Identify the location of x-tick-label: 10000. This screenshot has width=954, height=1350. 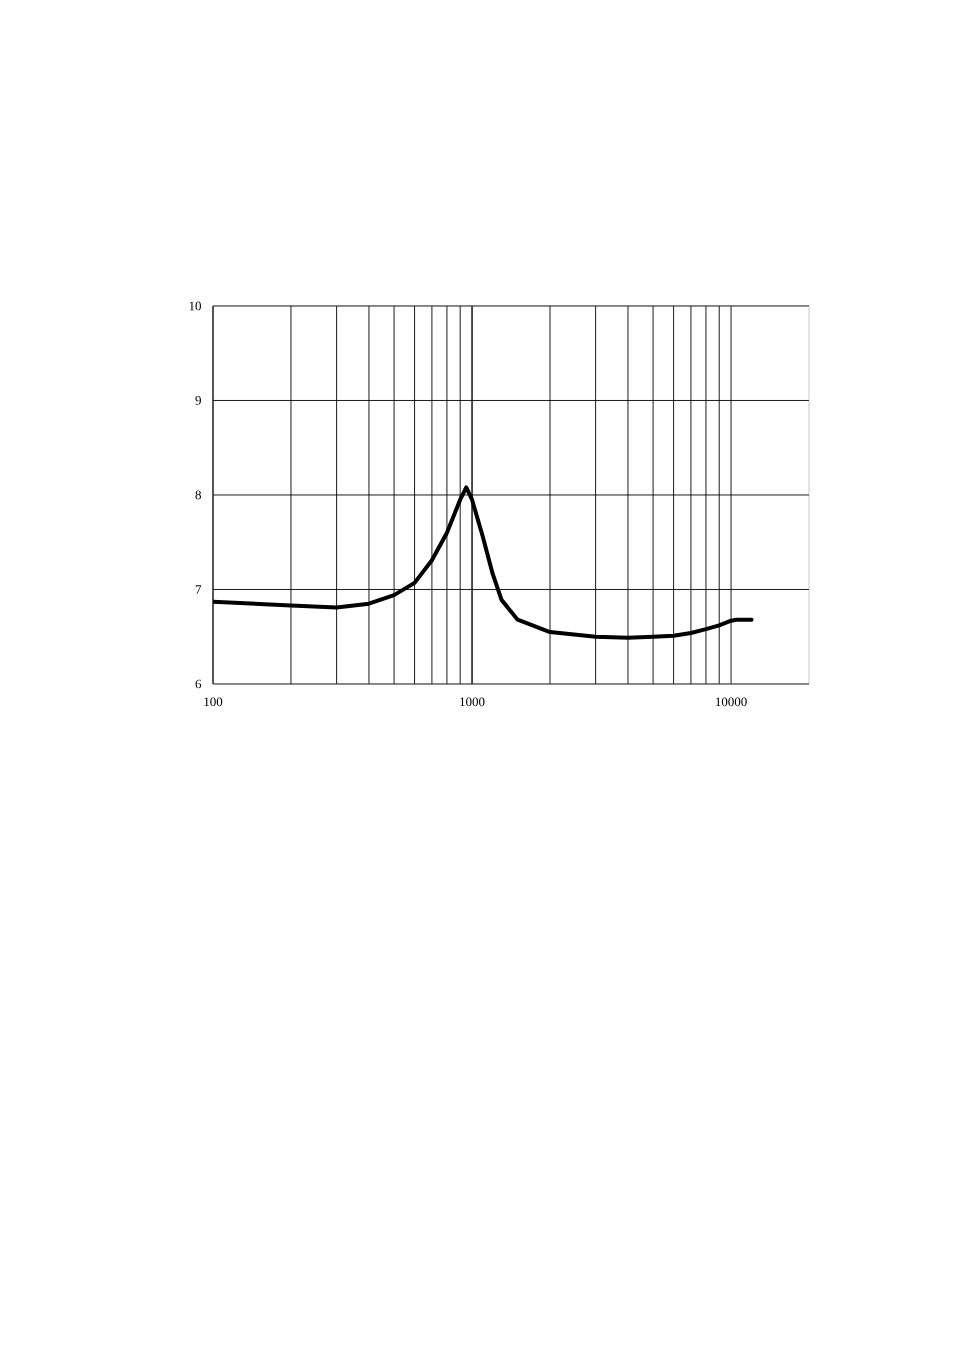
(731, 702).